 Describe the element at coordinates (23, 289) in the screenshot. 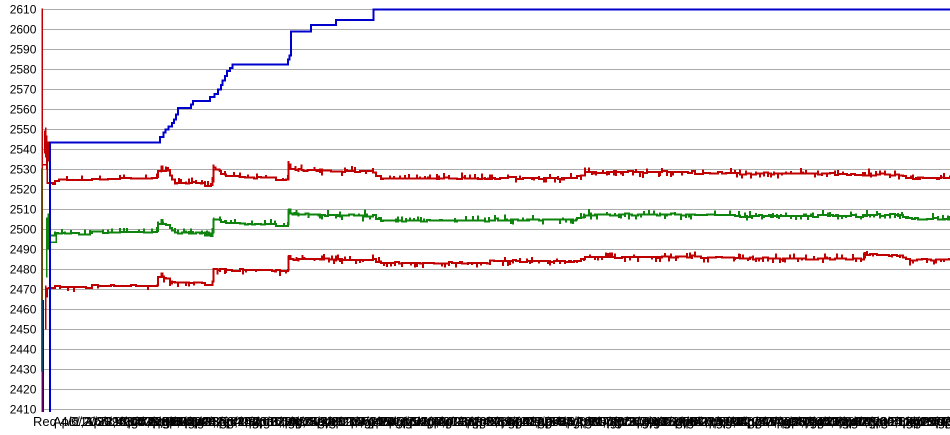

I see `svg-text: 2470` at that location.